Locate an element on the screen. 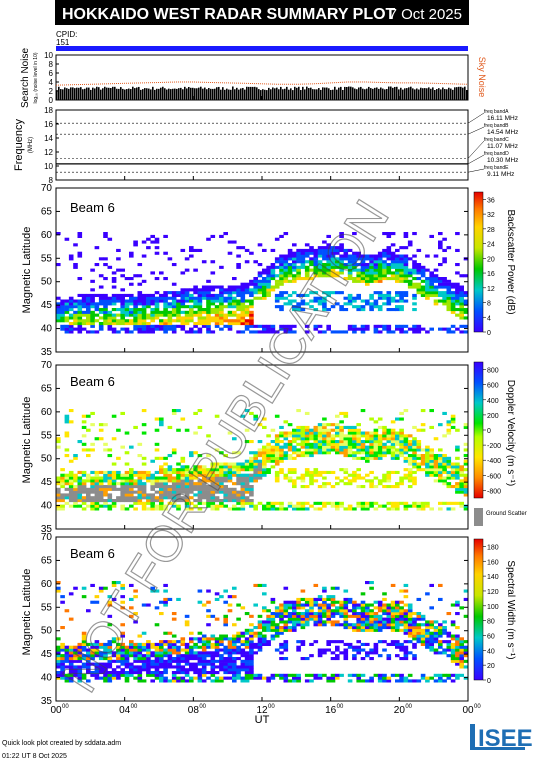 This screenshot has height=761, width=536. noise-ylabel-sub: log₁₀ (noise level in 10) is located at coordinates (36, 77).